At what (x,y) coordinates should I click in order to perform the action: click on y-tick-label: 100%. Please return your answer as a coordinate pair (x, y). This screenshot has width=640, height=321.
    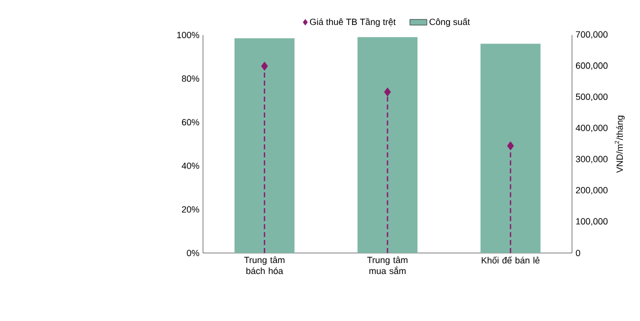
    Looking at the image, I should click on (188, 35).